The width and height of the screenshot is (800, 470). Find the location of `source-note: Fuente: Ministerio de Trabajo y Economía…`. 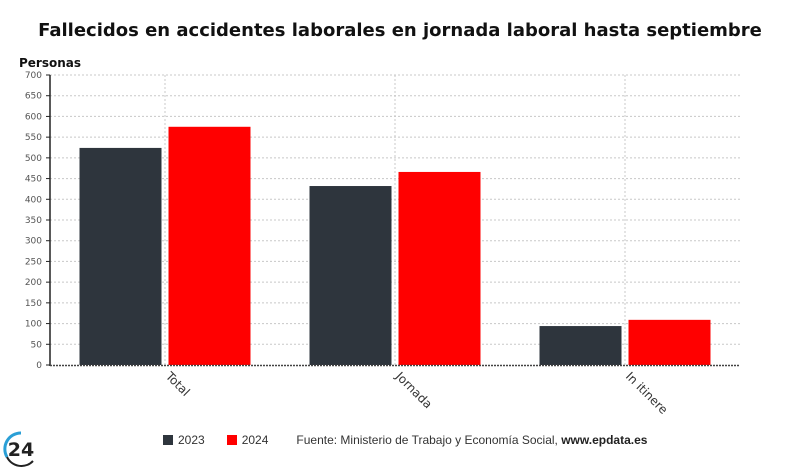

source-note: Fuente: Ministerio de Trabajo y Economía… is located at coordinates (471, 440).